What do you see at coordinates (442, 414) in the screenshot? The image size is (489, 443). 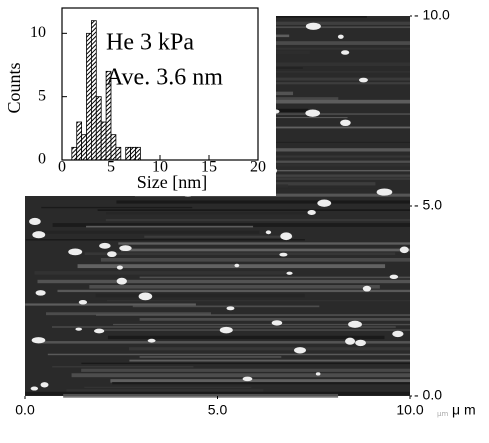 I see `x-unit-small: μm` at bounding box center [442, 414].